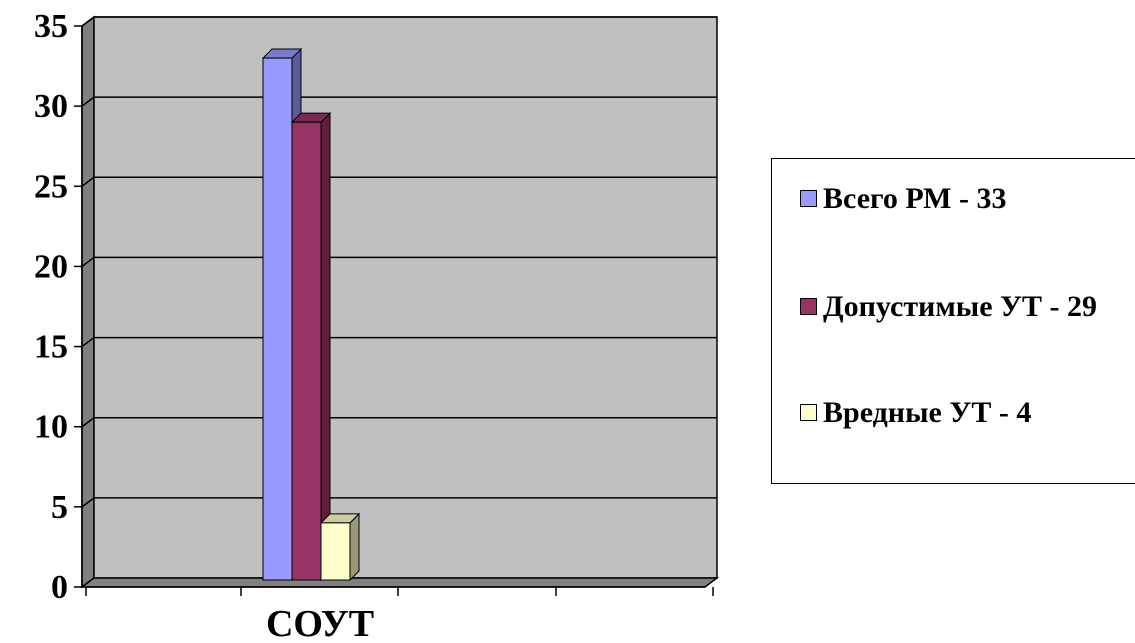 The width and height of the screenshot is (1135, 643). What do you see at coordinates (399, 582) in the screenshot?
I see `chart-floor` at bounding box center [399, 582].